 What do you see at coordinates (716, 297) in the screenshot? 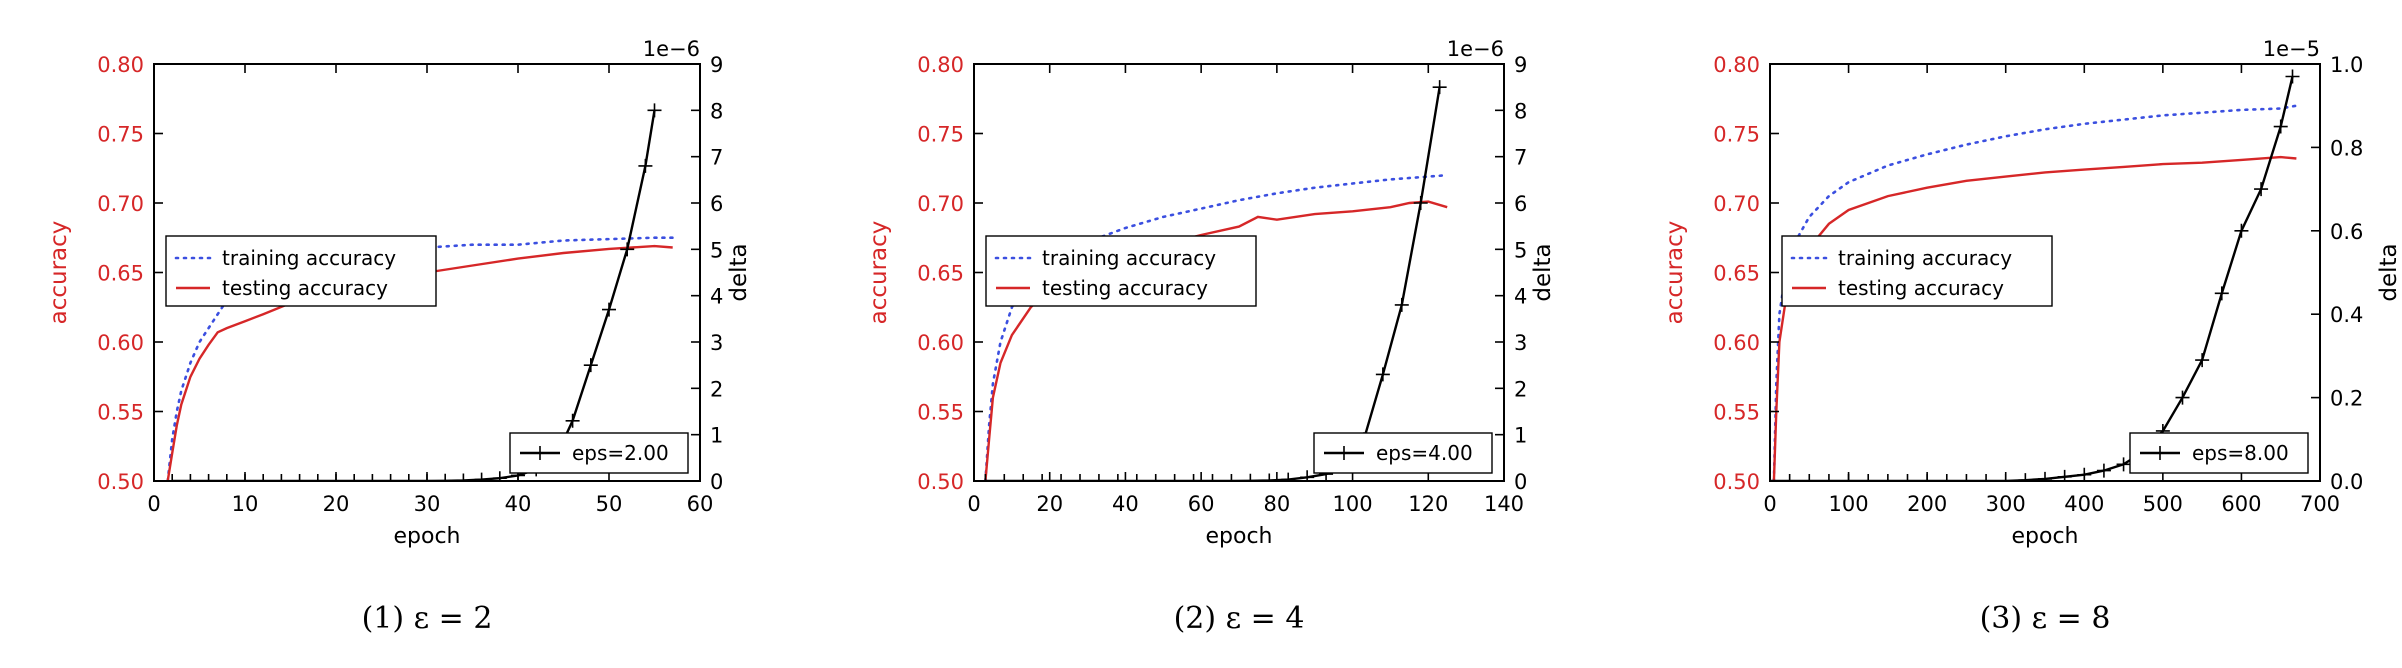
I see `y2-tick-label: 4` at bounding box center [716, 297].